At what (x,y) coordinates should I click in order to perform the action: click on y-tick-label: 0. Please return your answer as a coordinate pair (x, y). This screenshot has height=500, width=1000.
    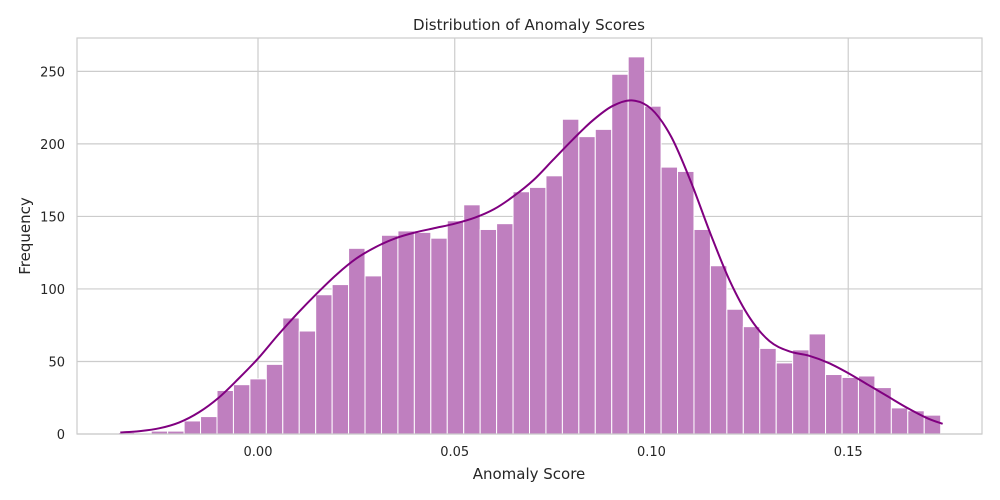
    Looking at the image, I should click on (61, 435).